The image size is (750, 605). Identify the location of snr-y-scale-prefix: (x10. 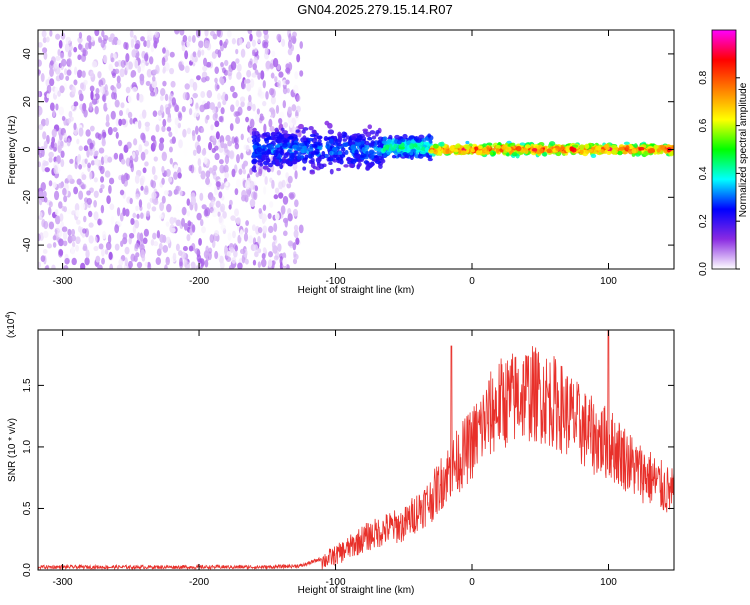
(11, 328).